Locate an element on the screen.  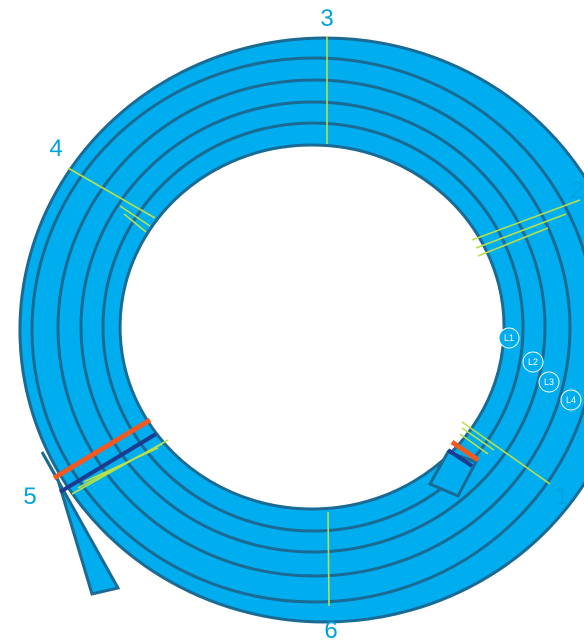
cut-marker-orange-right is located at coordinates (465, 451).